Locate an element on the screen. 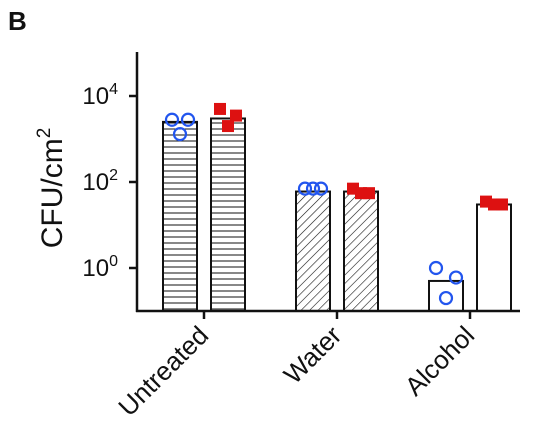 This screenshot has width=545, height=433. y-tick-label: 10⁰ is located at coordinates (100, 267).